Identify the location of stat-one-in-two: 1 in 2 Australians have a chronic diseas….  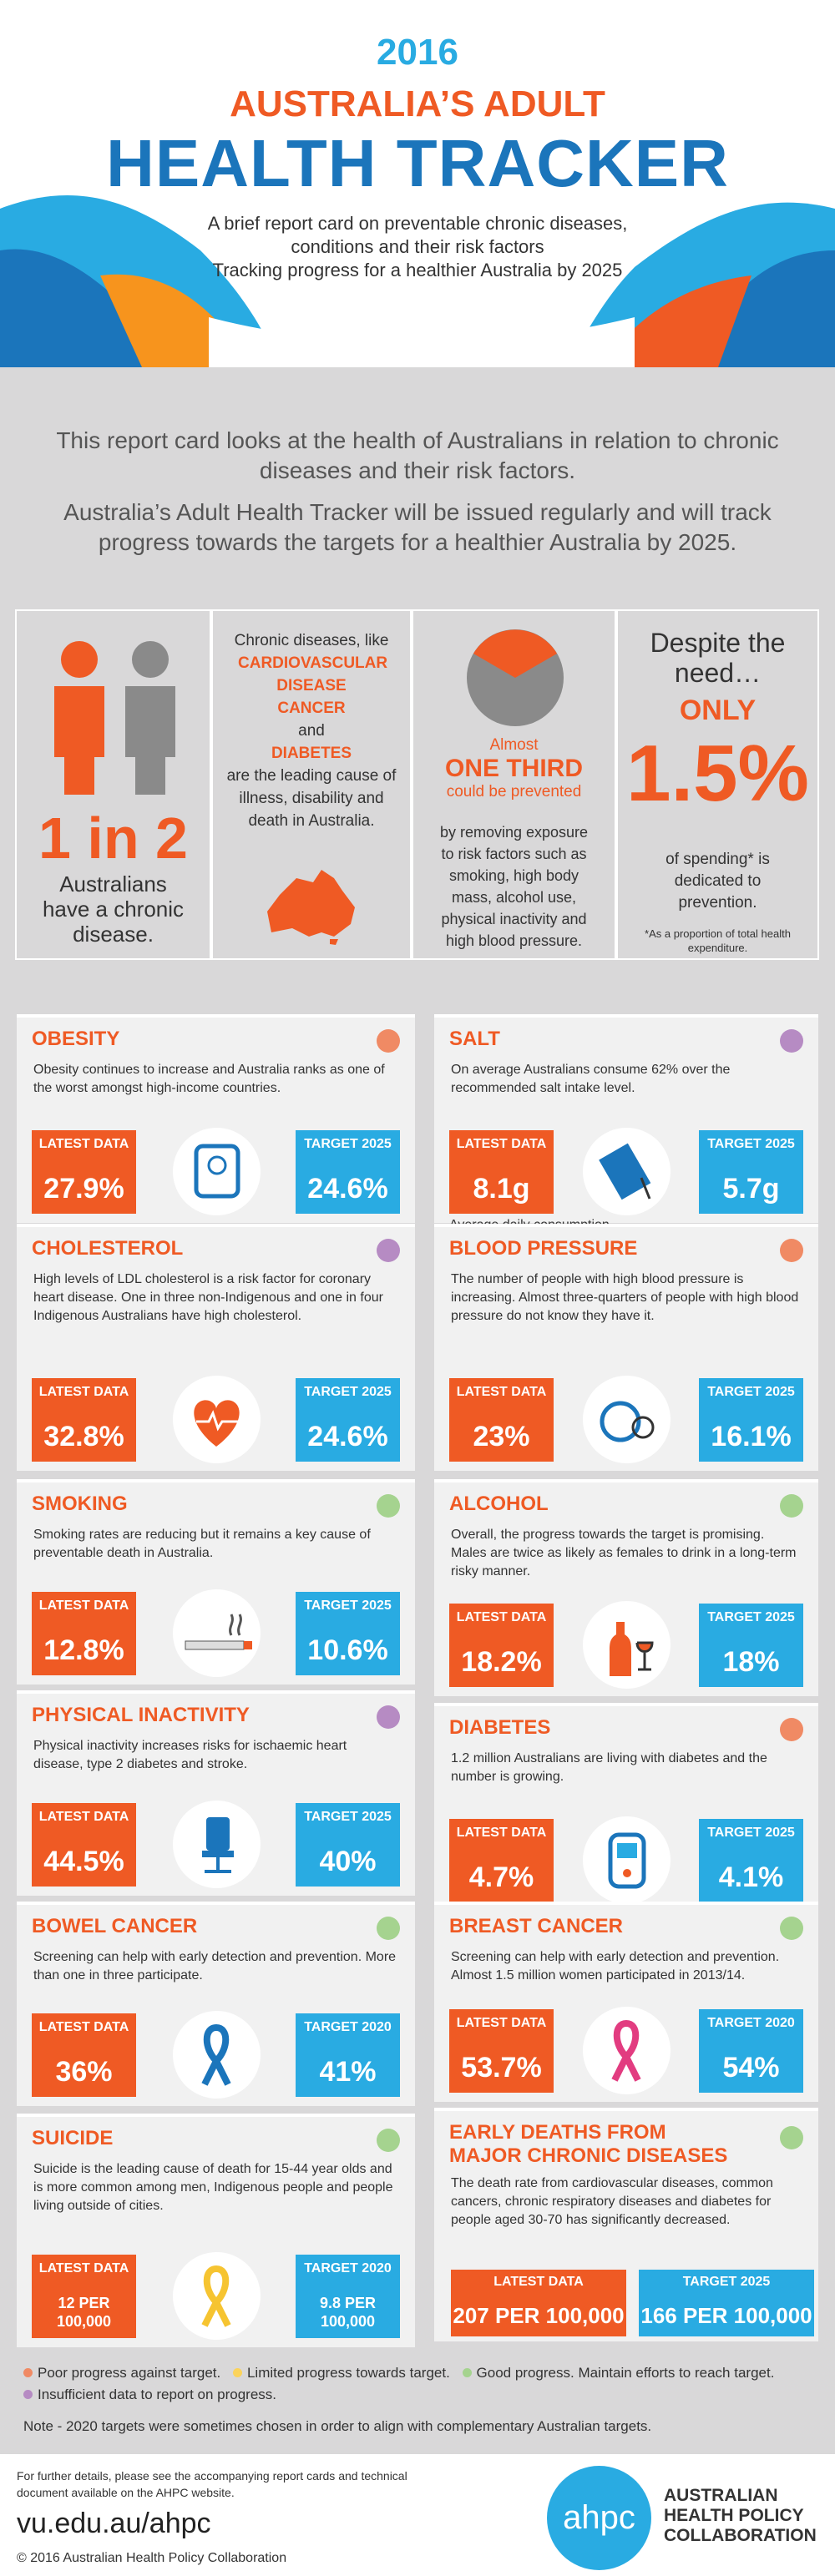
(113, 784).